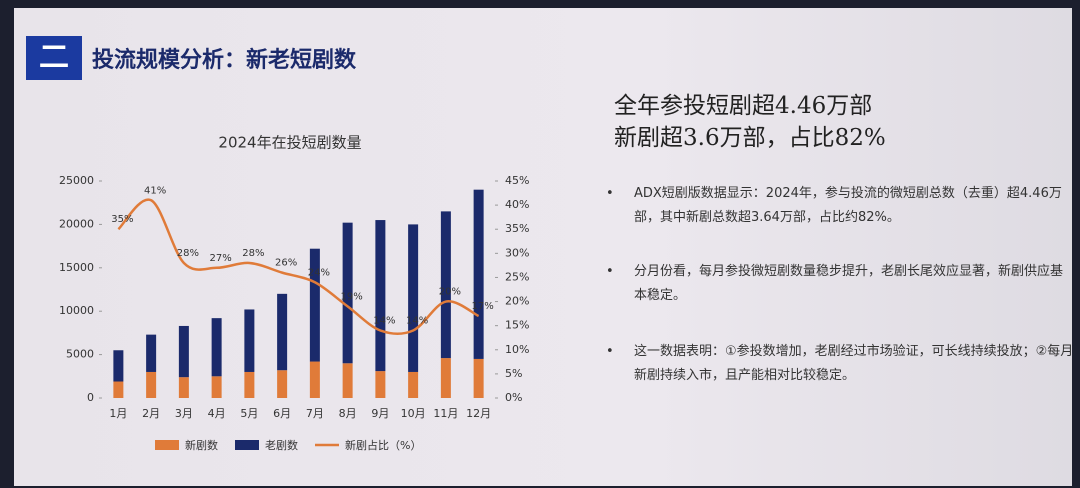  I want to click on y-tick-label: 15000, so click(76, 267).